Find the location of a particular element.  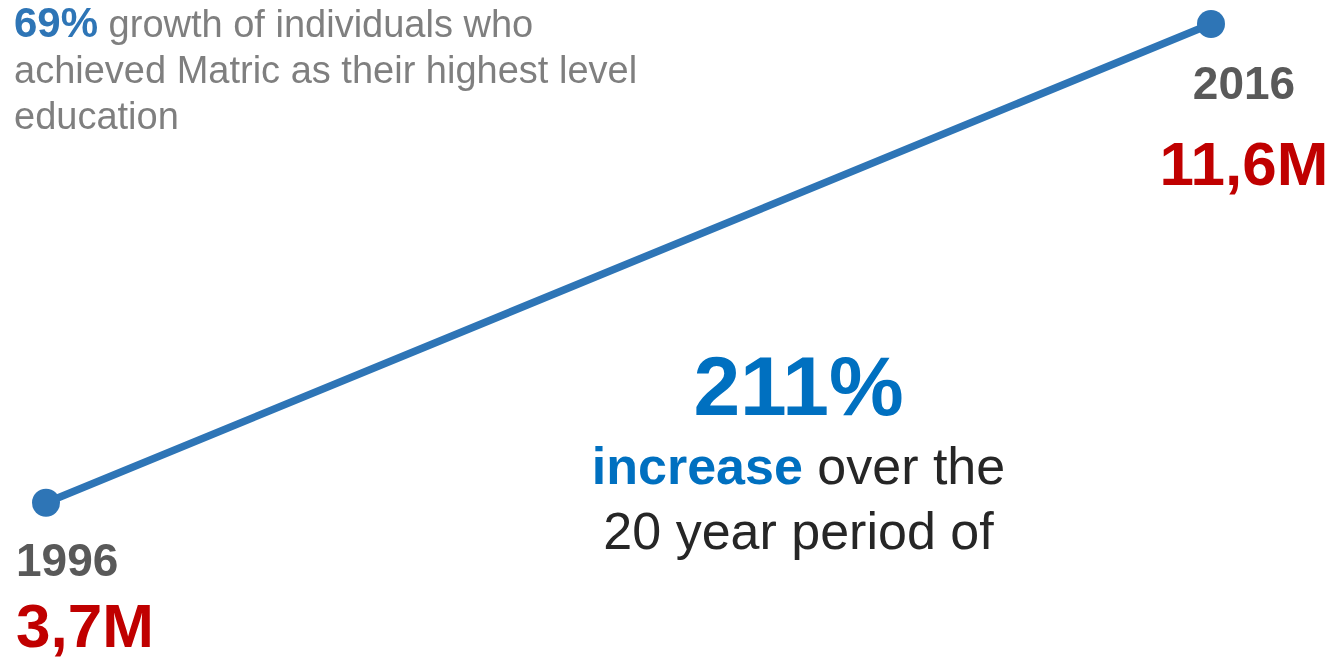

text: 1996 is located at coordinates (67, 559).